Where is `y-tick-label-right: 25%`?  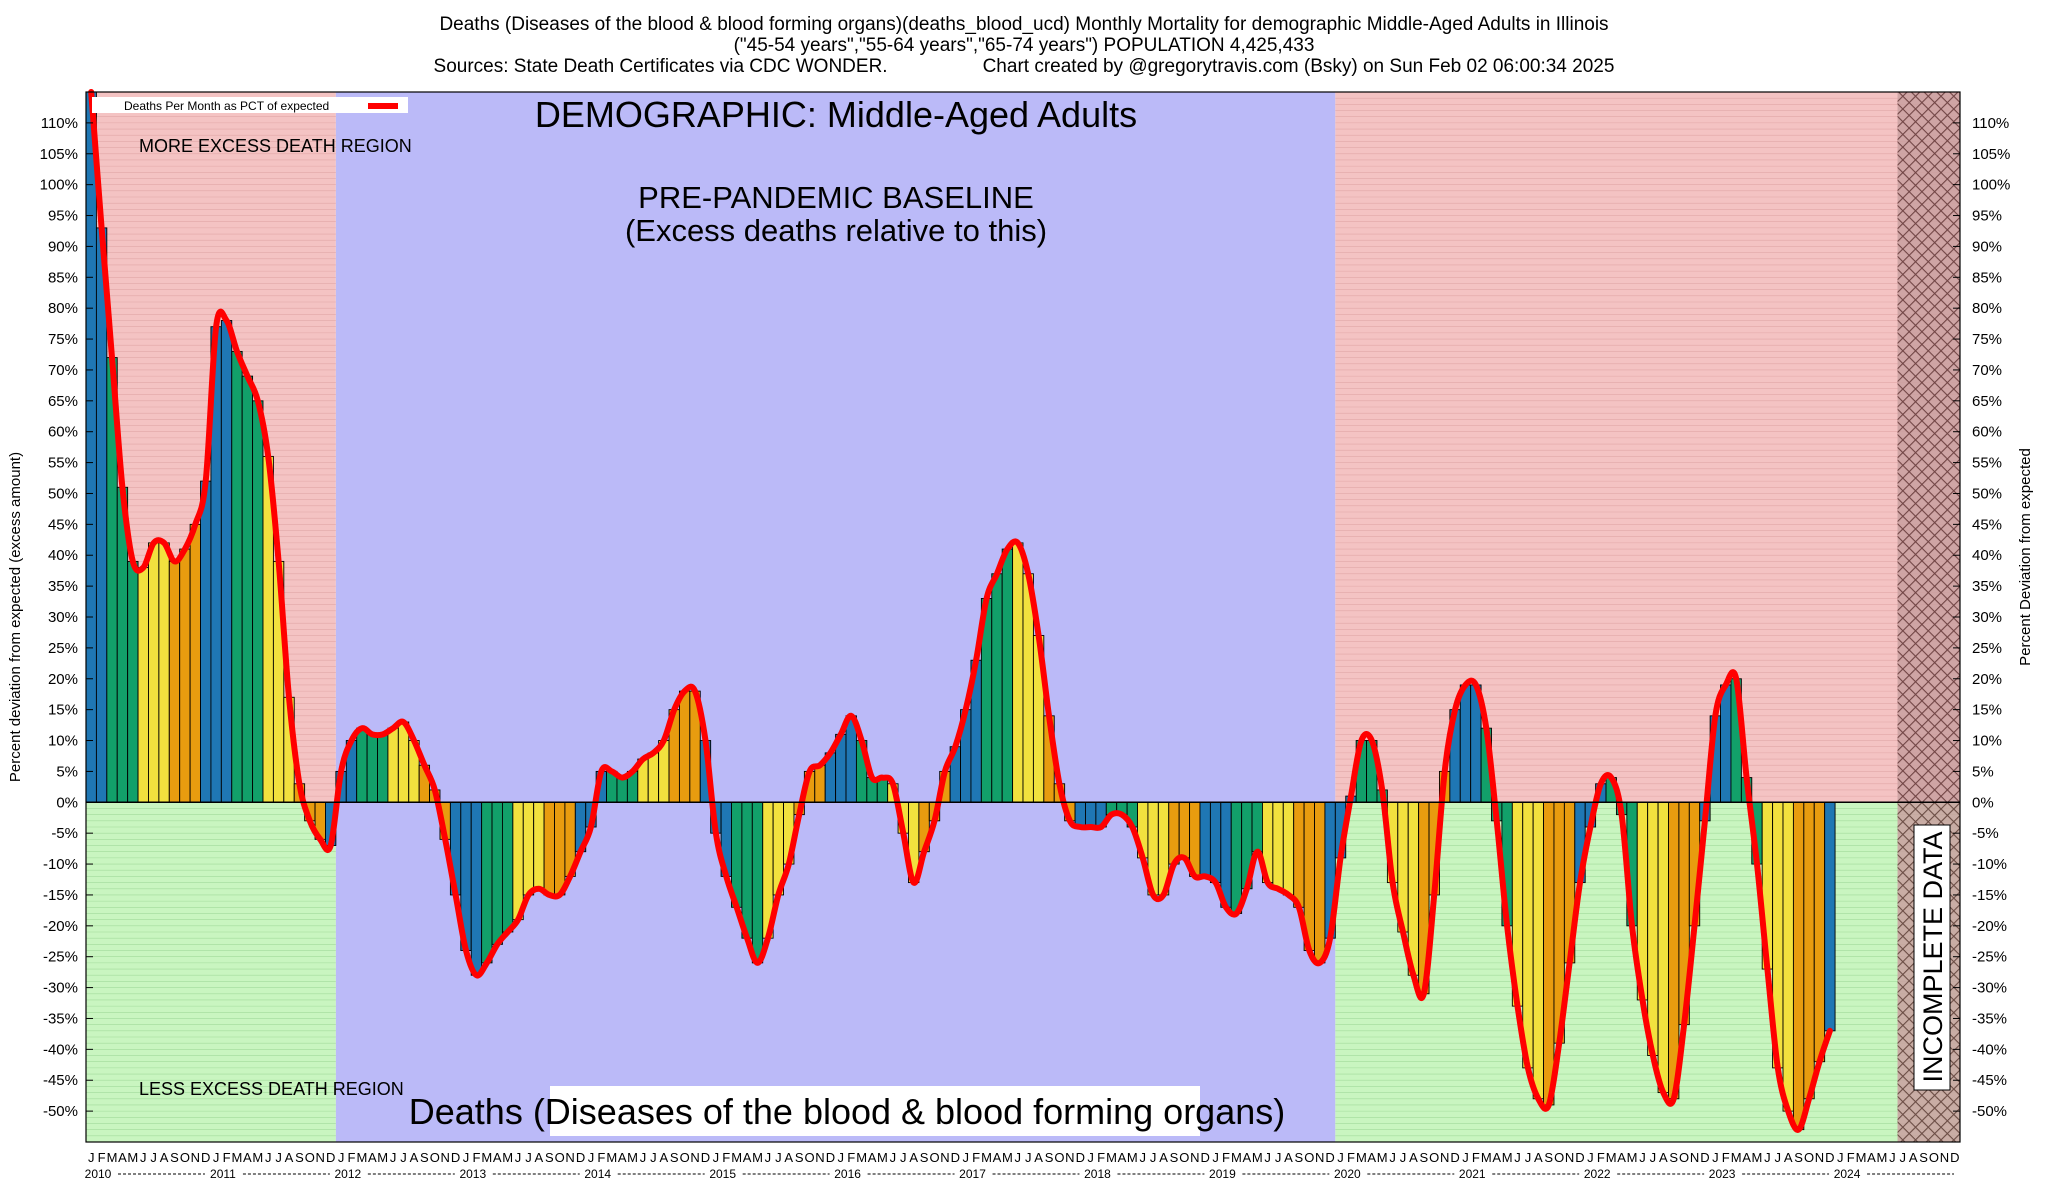 y-tick-label-right: 25% is located at coordinates (1987, 648).